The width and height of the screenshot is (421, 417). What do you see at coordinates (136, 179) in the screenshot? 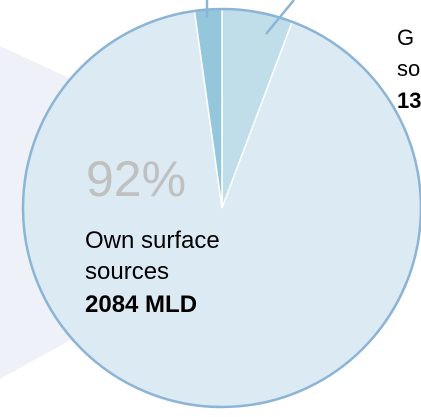
I see `slice-percent-own-surface: 92%` at bounding box center [136, 179].